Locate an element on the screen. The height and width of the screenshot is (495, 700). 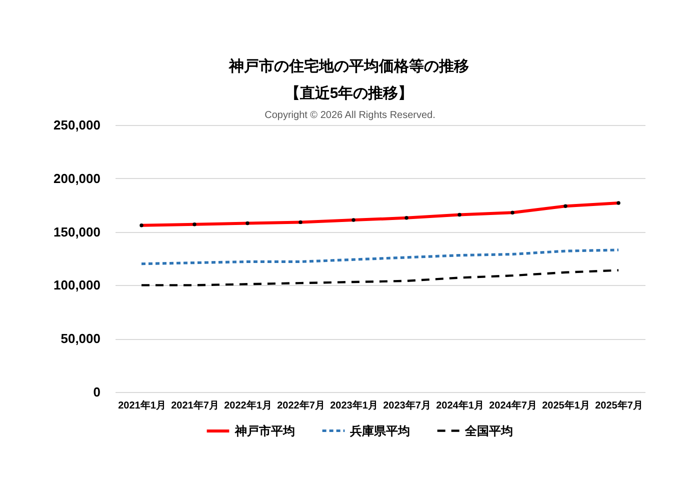
text: Copyright © 2026 All Rights Reserved. is located at coordinates (350, 115).